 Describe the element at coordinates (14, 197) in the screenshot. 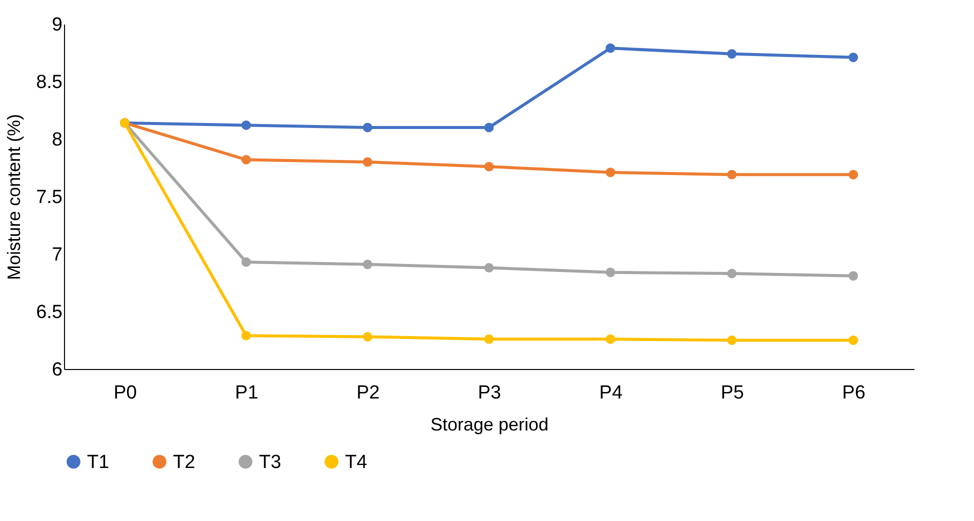

I see `y-axis-title: Moisture content (%)` at that location.